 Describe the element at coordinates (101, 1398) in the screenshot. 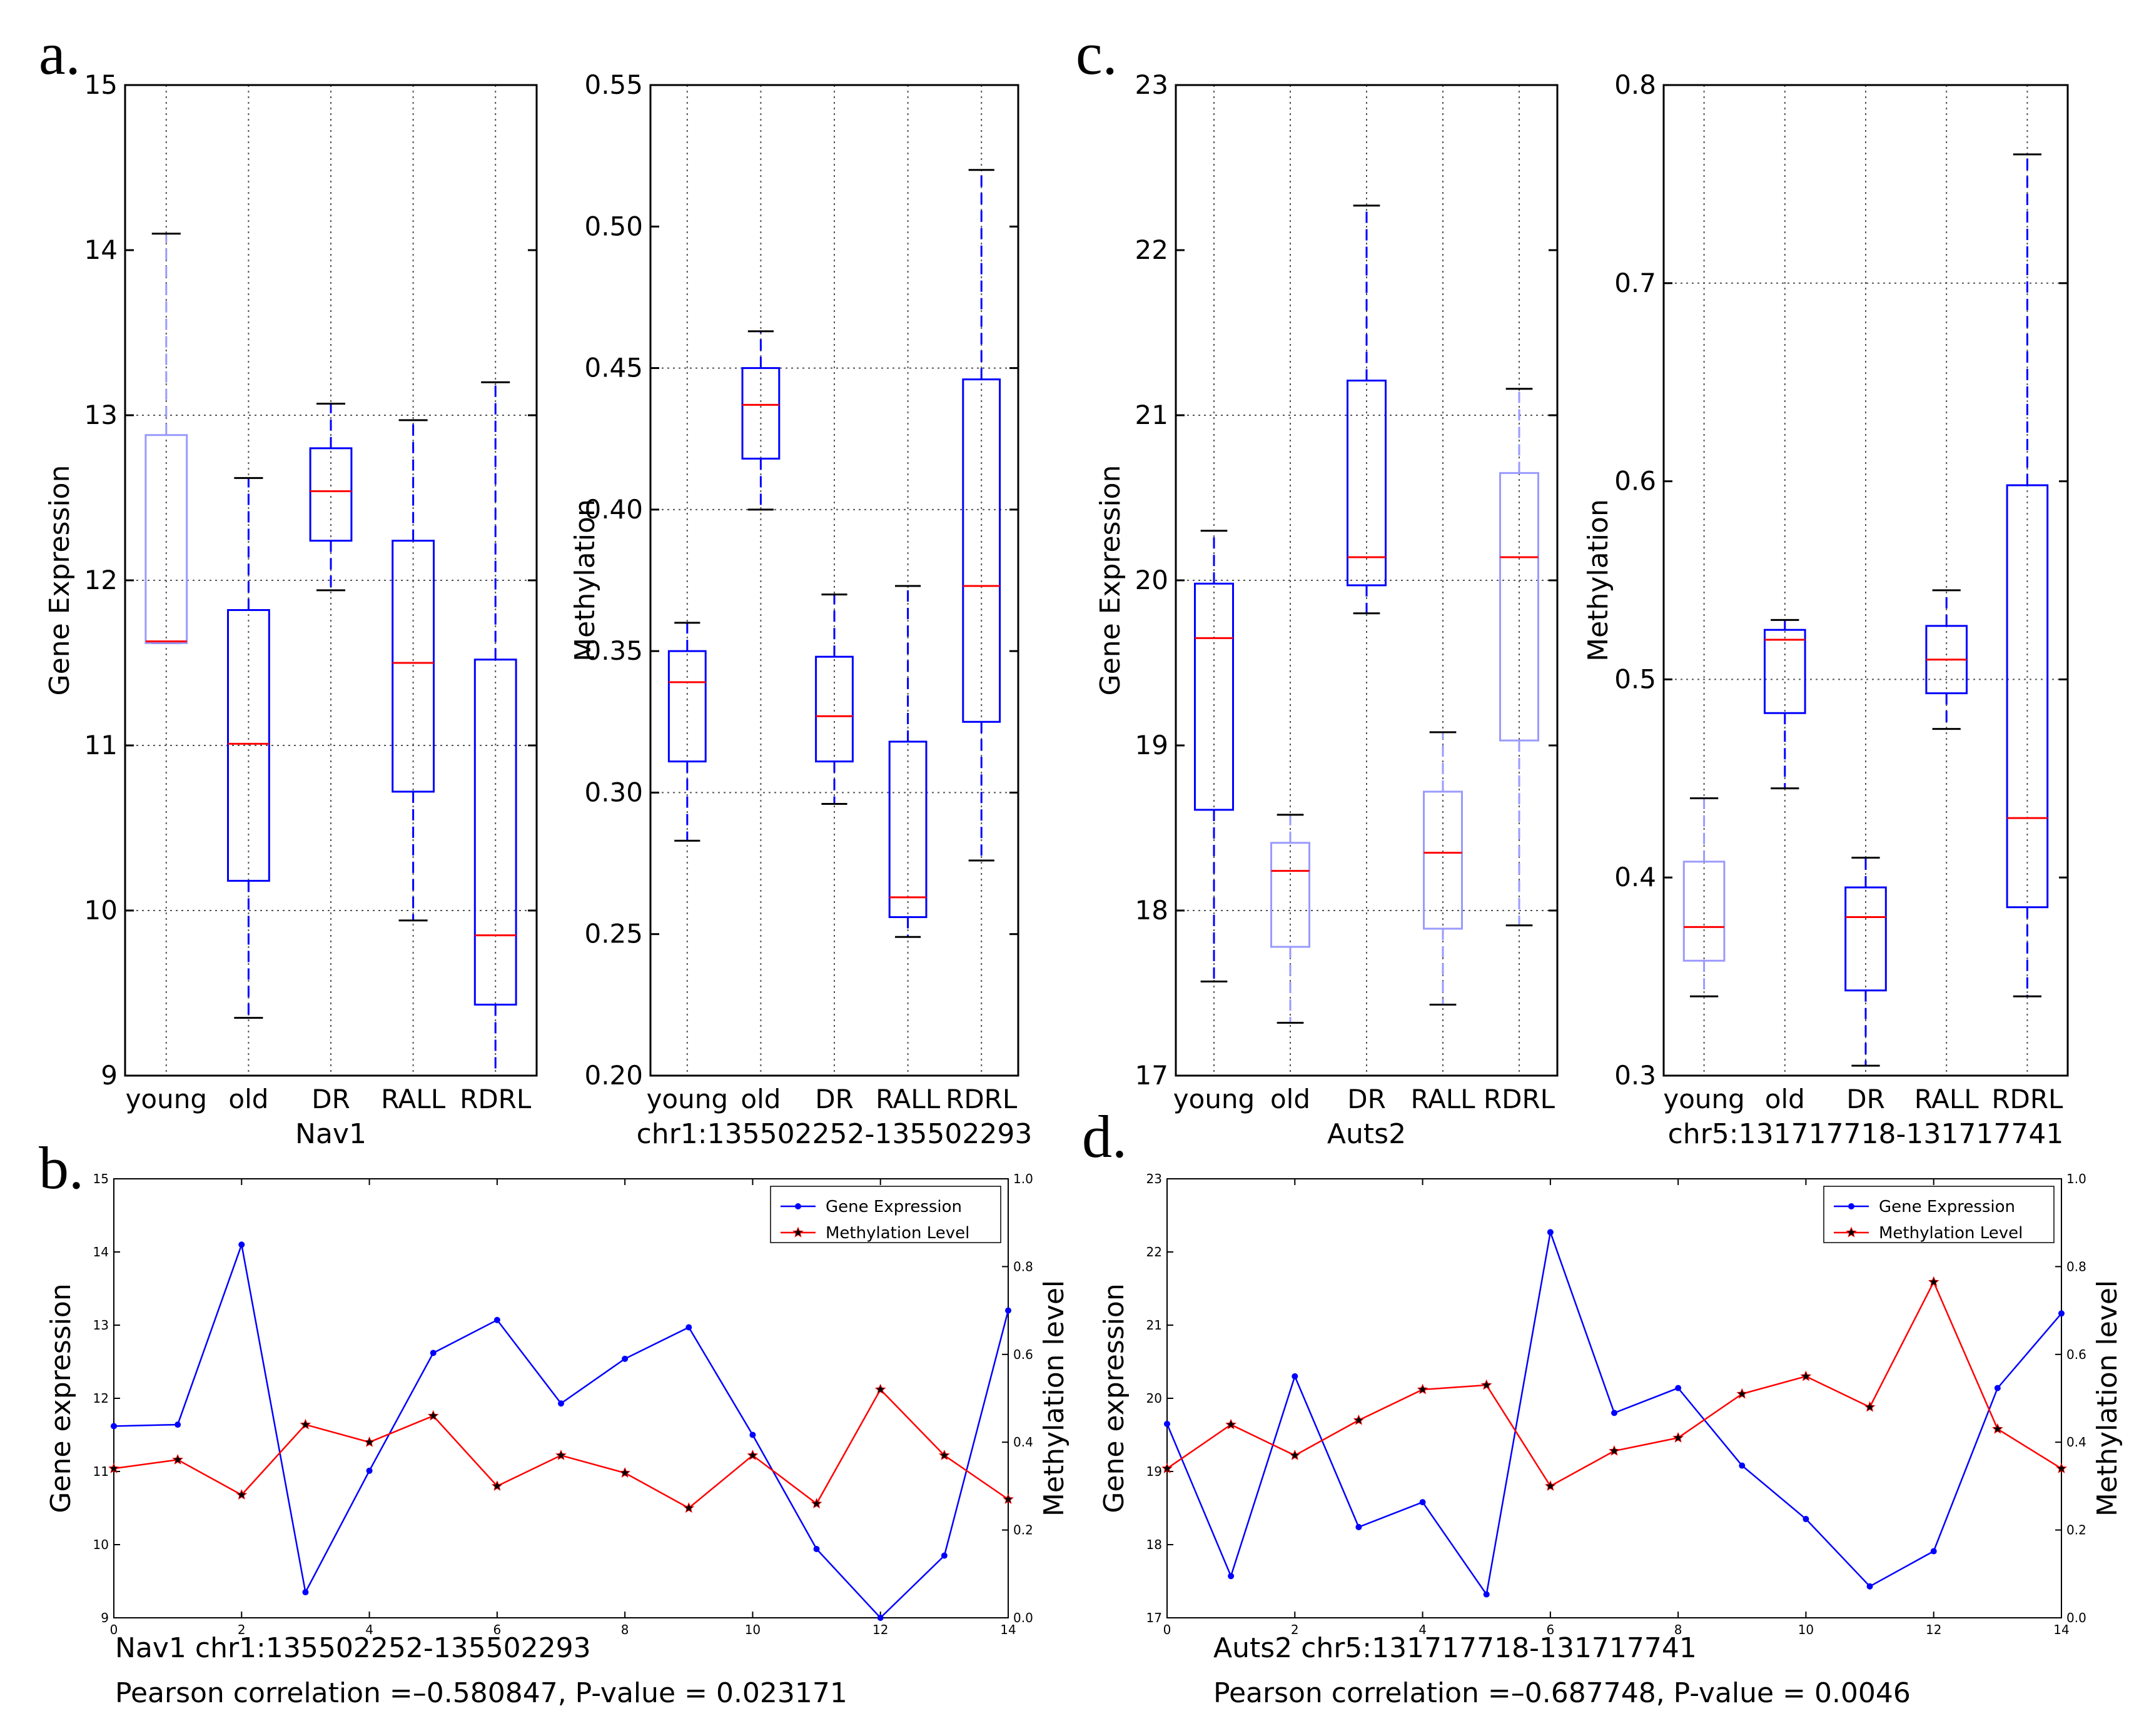

I see `y-left-tick-label: 12` at that location.